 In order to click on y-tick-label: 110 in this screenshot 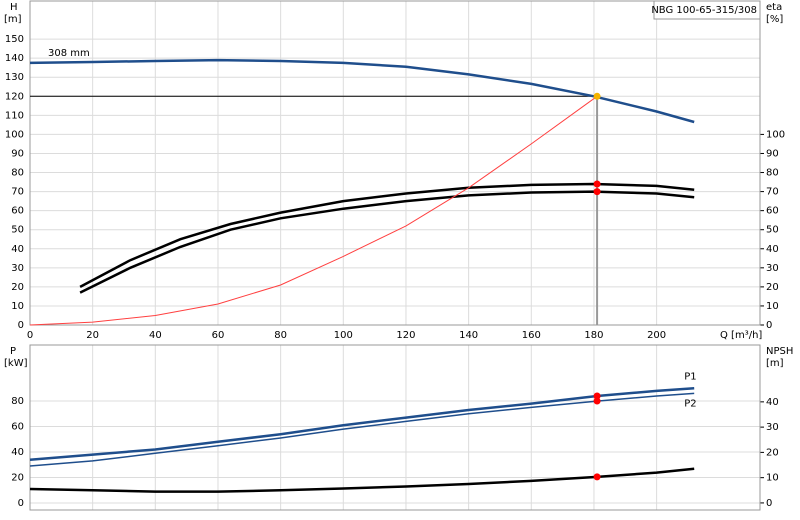, I will do `click(14, 115)`.